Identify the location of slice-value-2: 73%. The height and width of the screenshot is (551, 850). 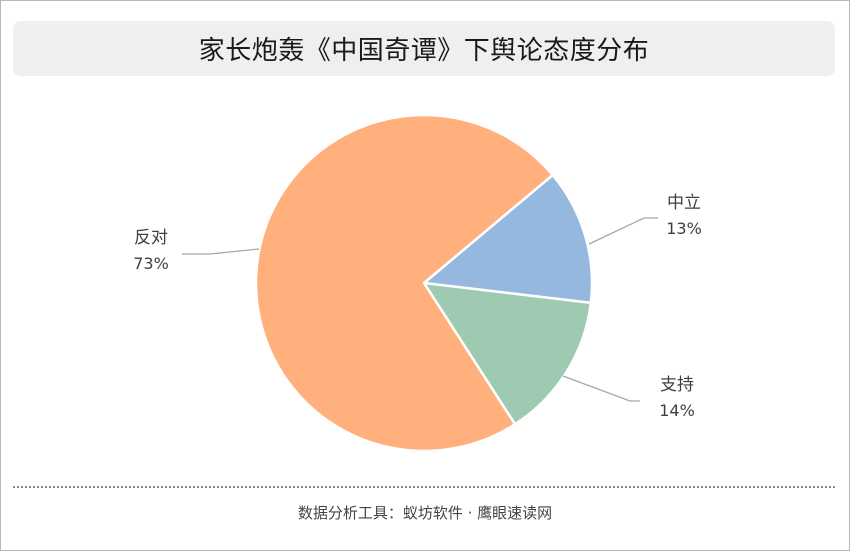
(151, 263).